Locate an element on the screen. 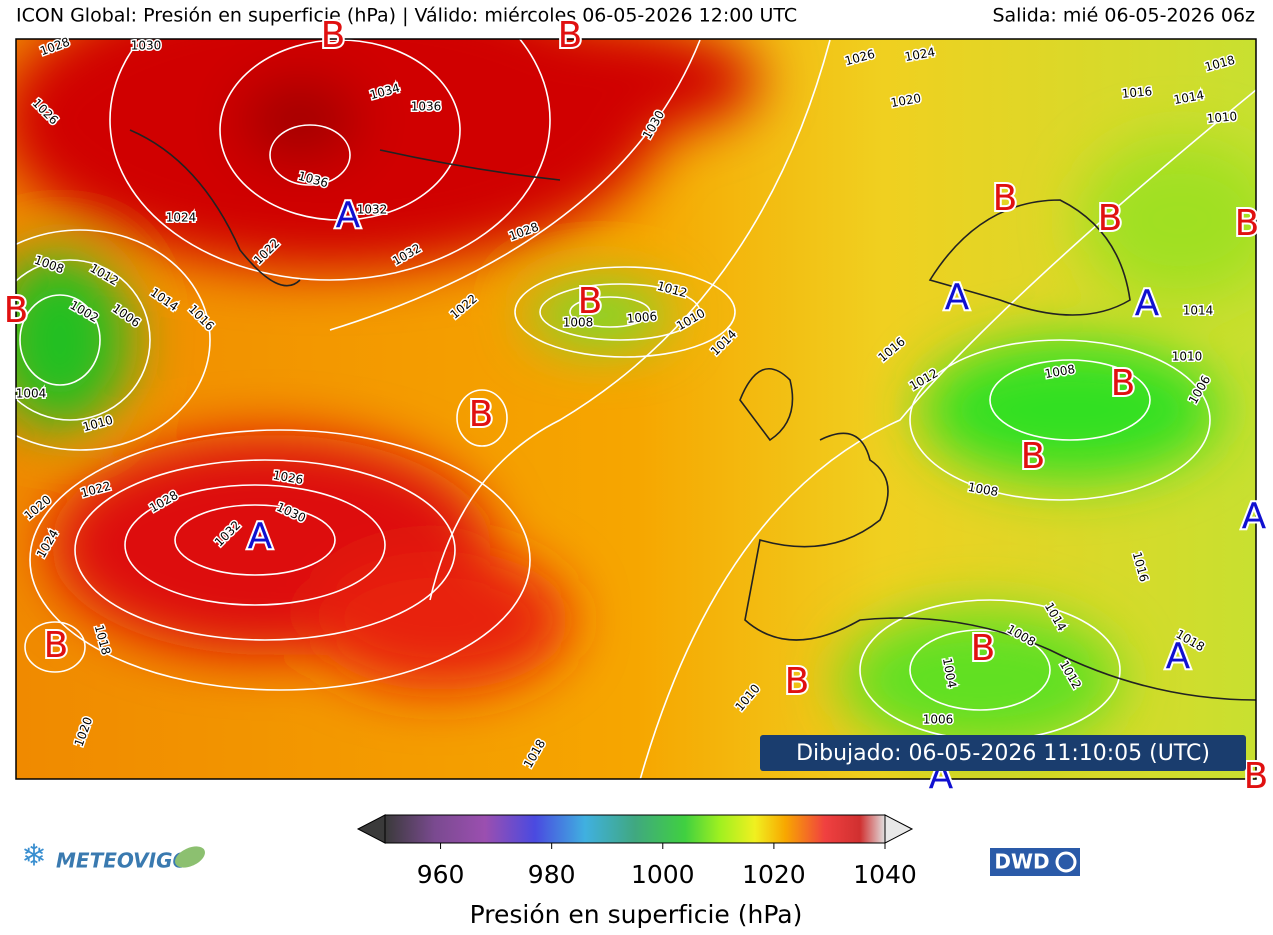 This screenshot has height=935, width=1273. stamp-box is located at coordinates (1003, 753).